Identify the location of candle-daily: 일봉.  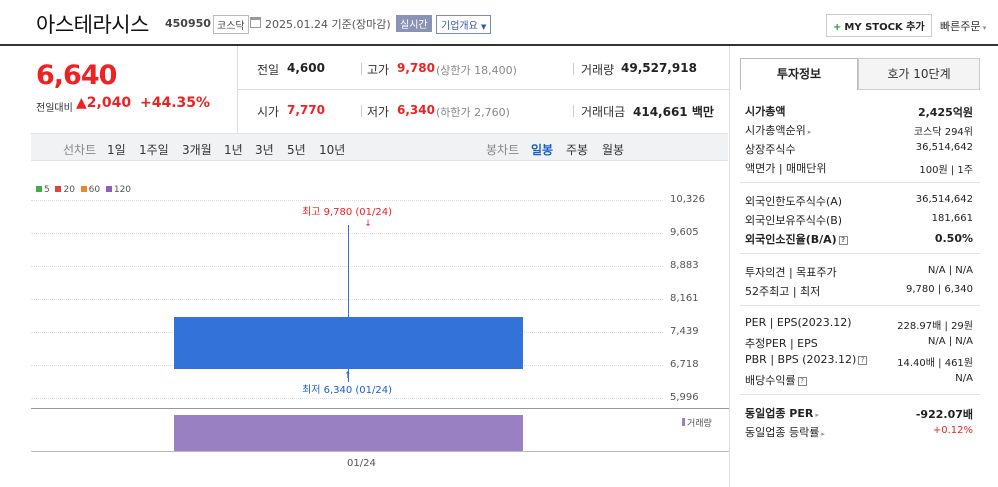
(542, 150).